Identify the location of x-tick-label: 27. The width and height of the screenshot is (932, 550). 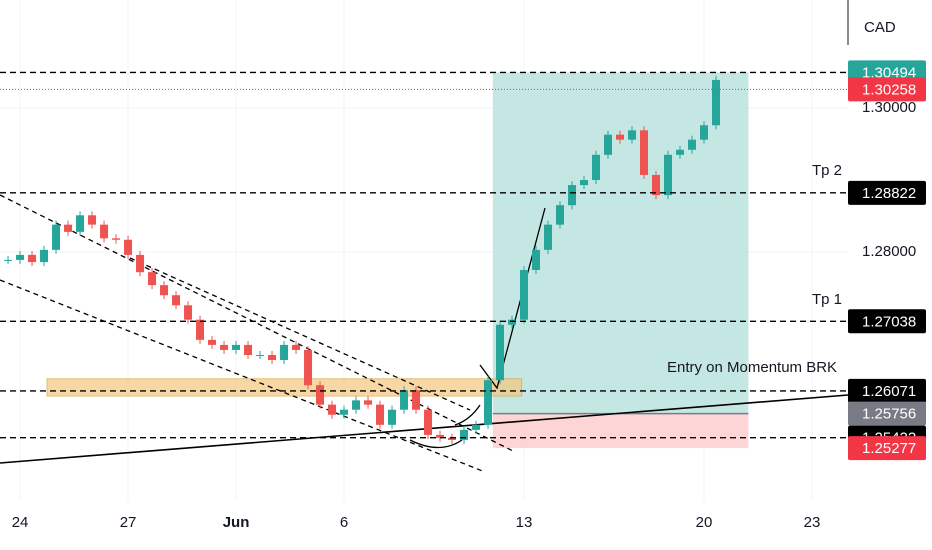
(128, 522).